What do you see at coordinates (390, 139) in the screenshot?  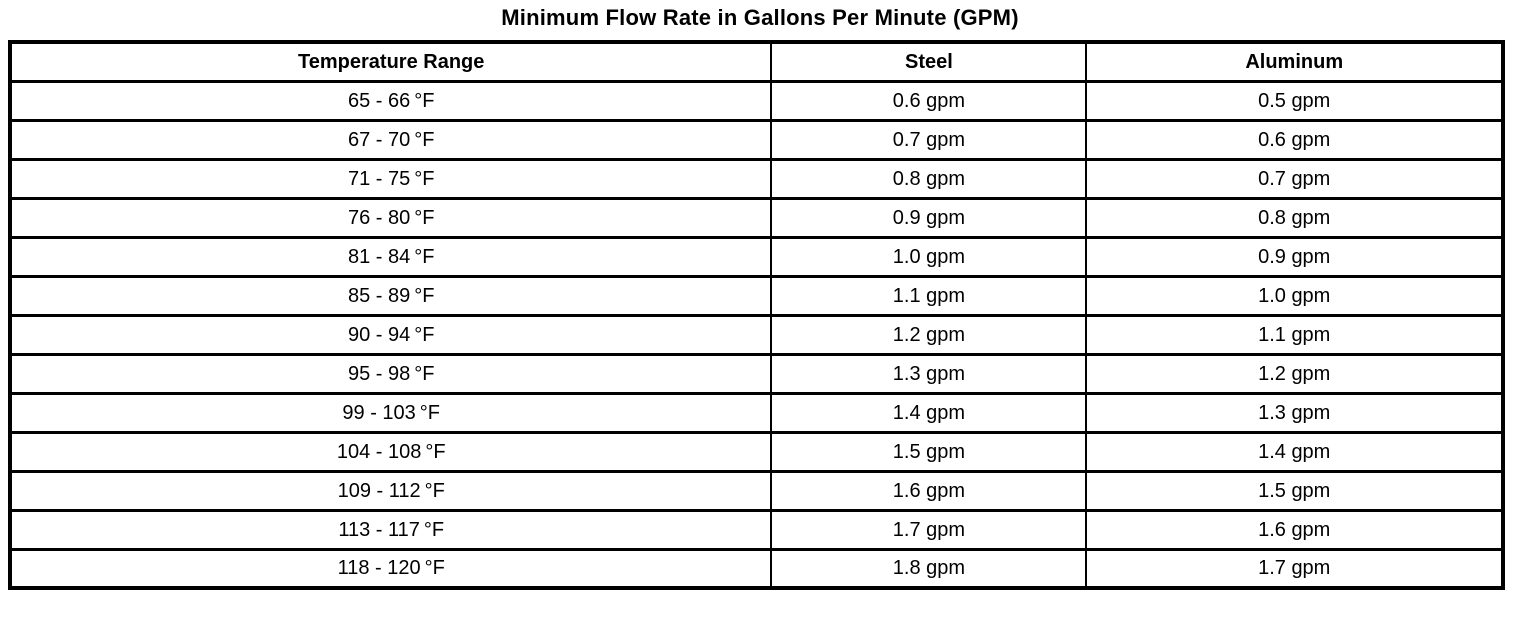 I see `temperature-range-cell: 67 - 70 °F` at bounding box center [390, 139].